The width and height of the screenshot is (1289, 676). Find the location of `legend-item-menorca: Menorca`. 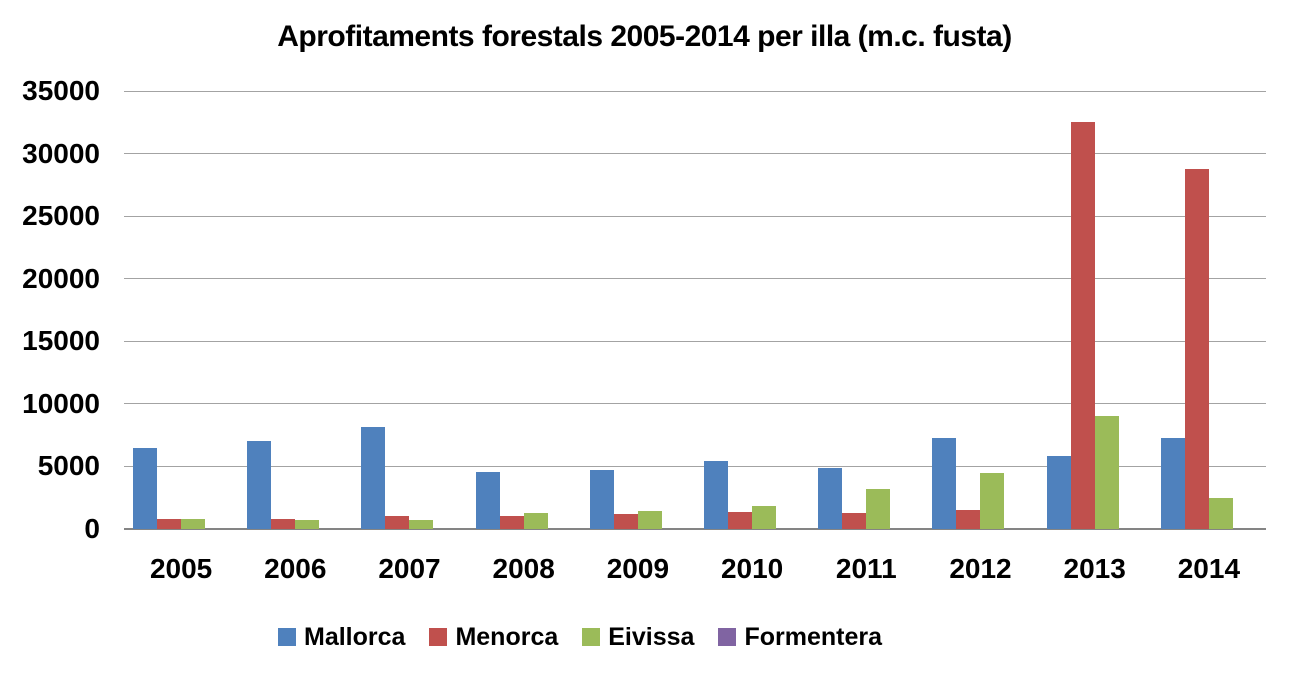

legend-item-menorca: Menorca is located at coordinates (493, 637).